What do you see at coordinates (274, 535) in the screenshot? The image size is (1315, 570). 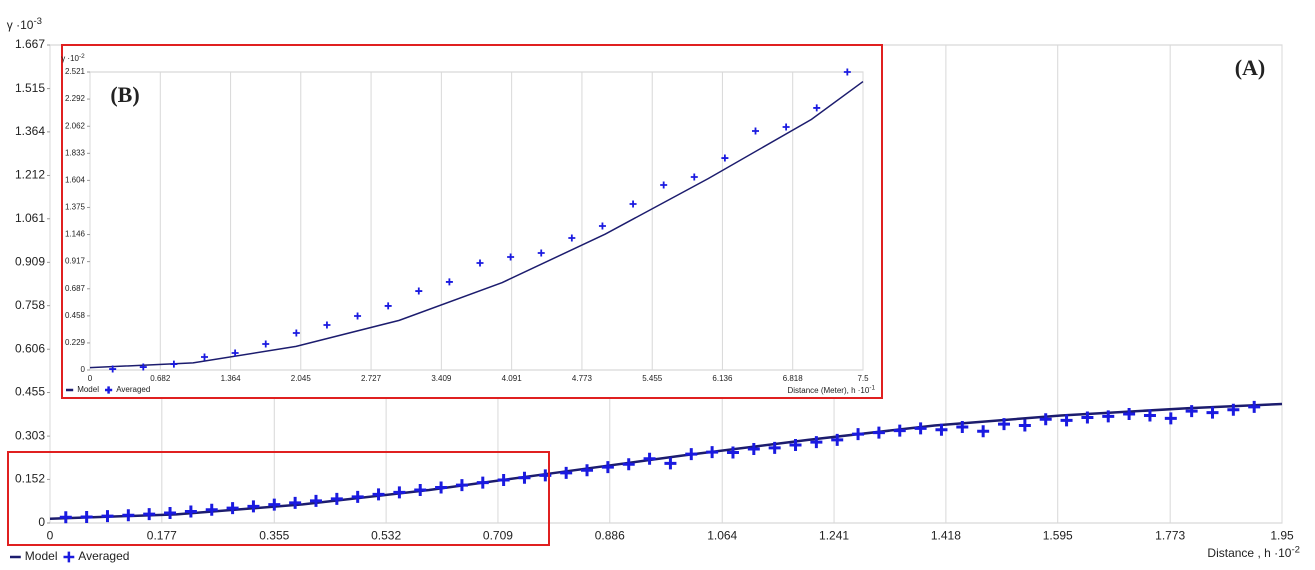 I see `x-tick-label: 0.355` at bounding box center [274, 535].